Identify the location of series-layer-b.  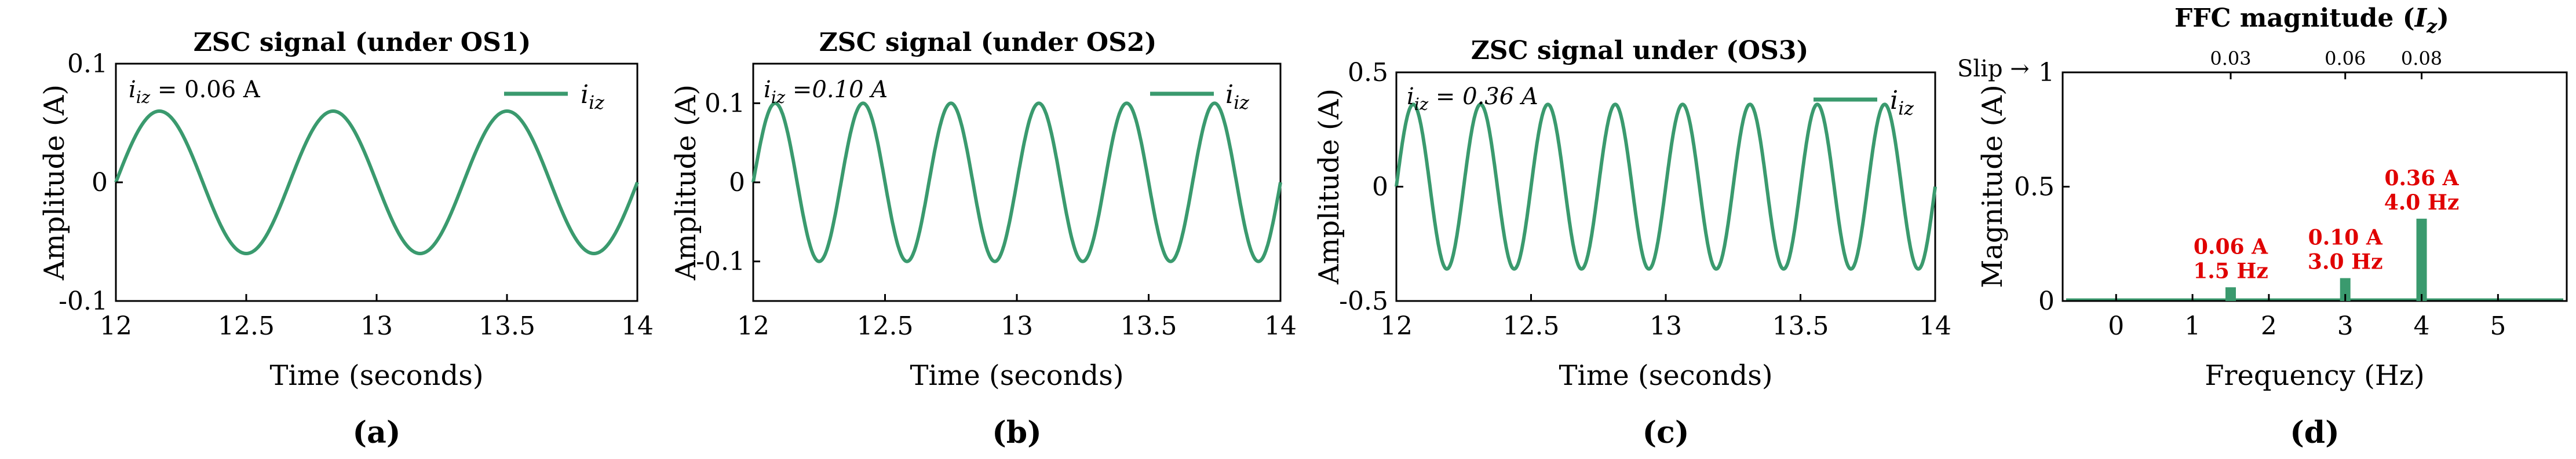
(1016, 182).